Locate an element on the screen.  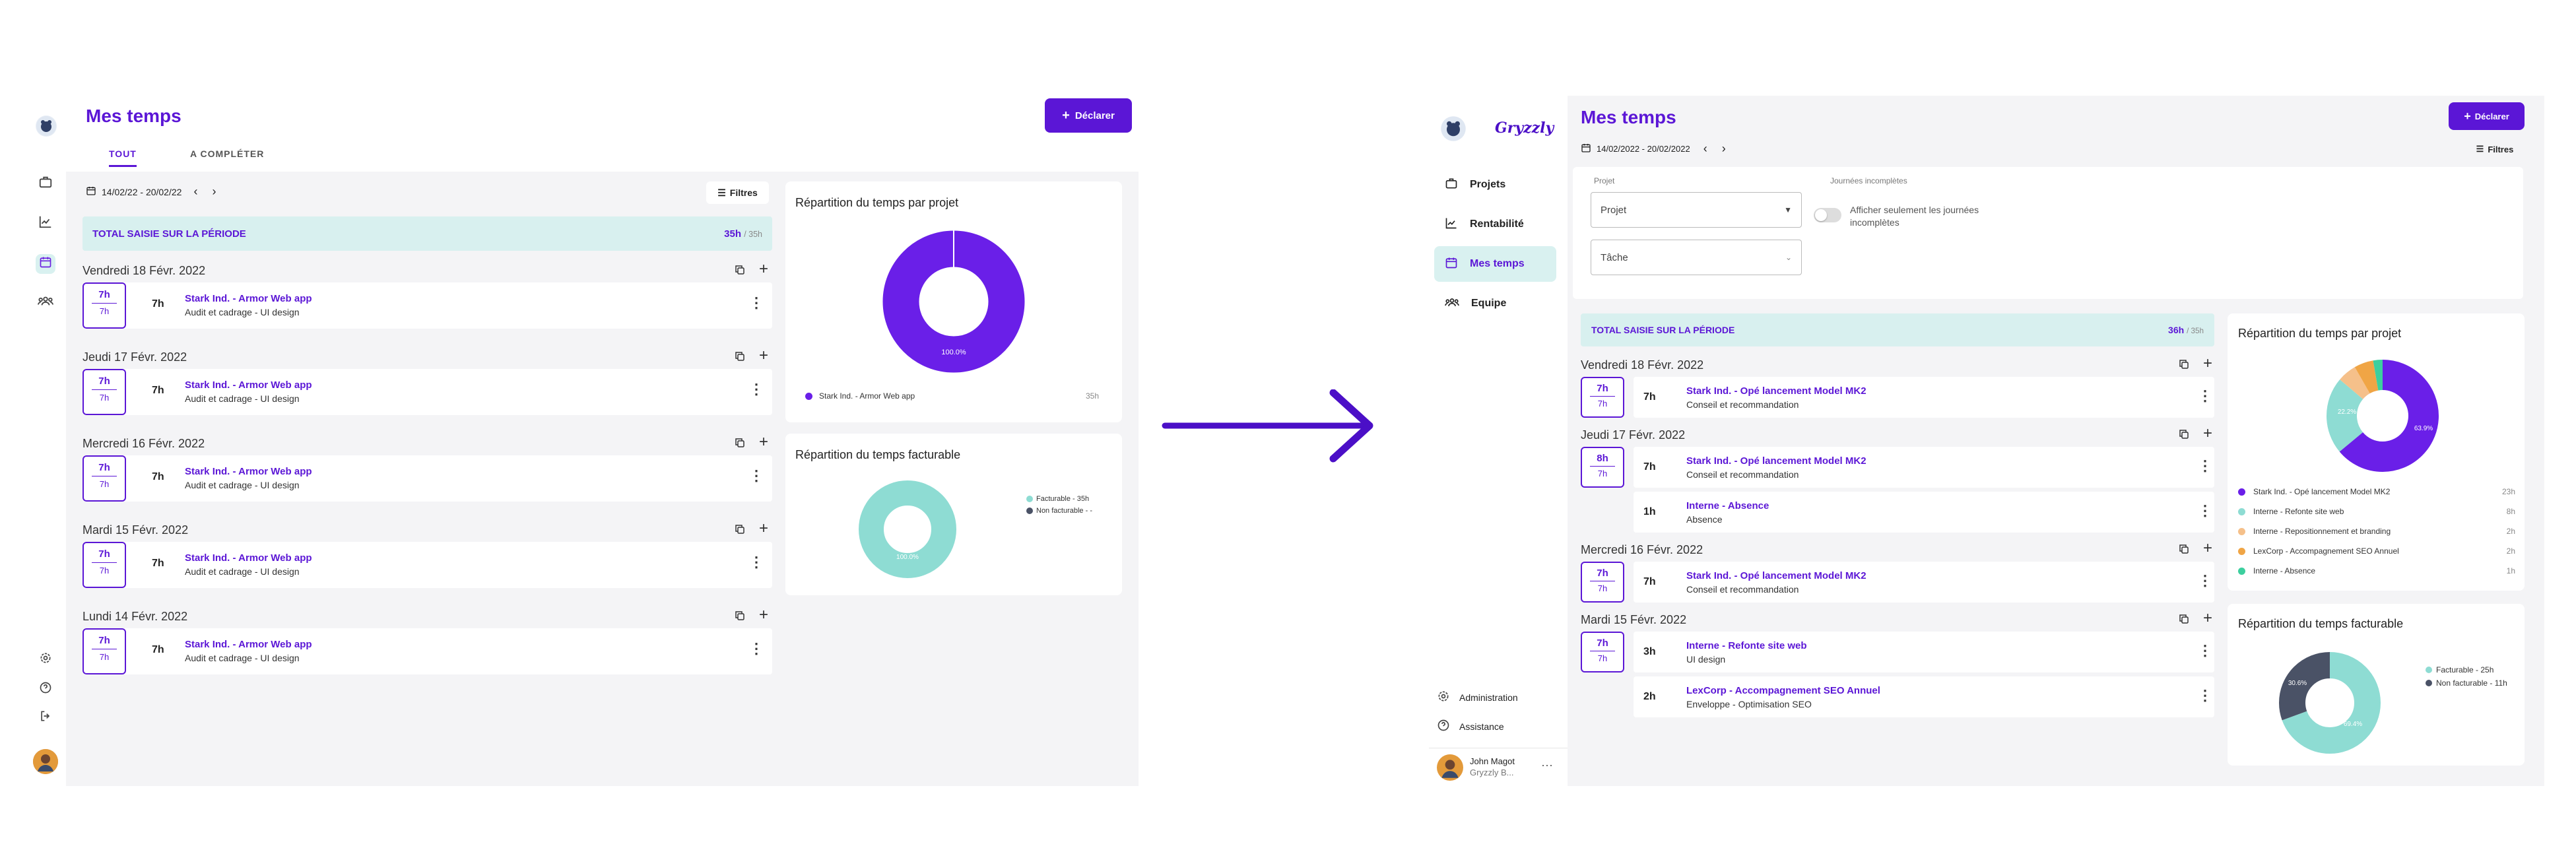
tab-tout: TOUT is located at coordinates (123, 157).